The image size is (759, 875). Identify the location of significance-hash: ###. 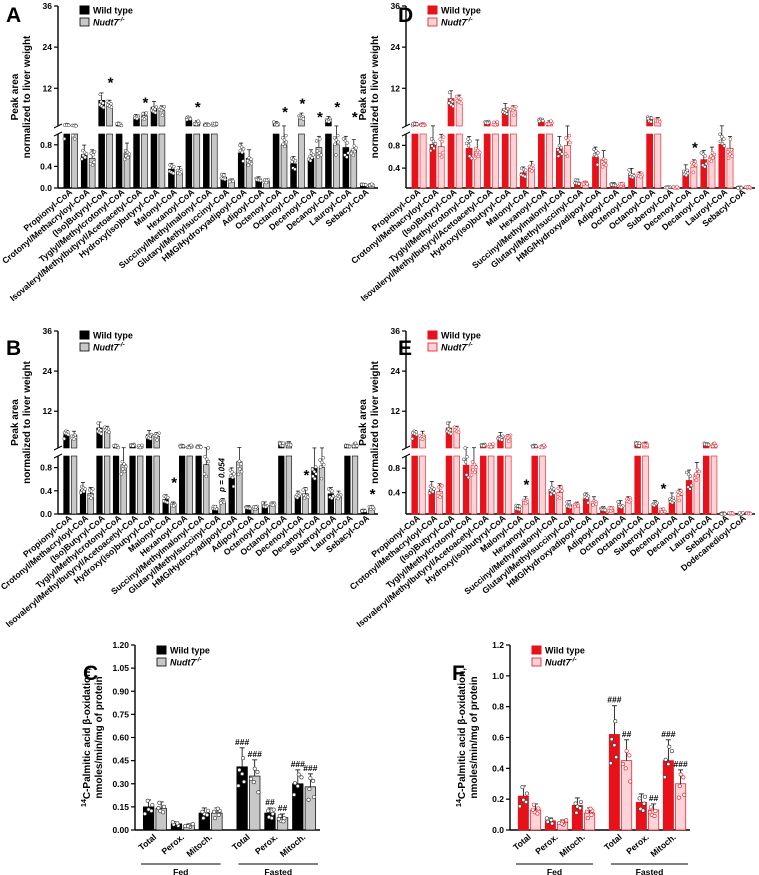
(614, 700).